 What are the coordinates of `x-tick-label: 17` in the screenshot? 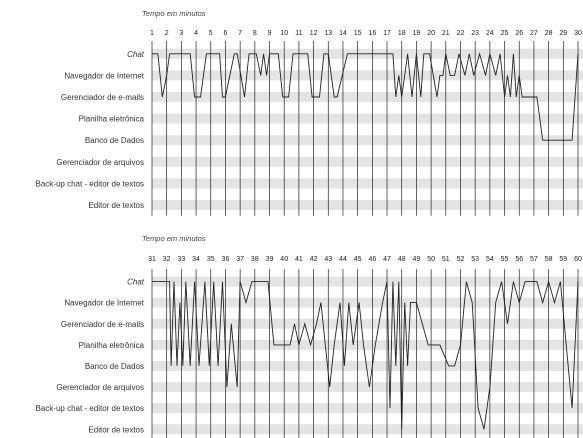 It's located at (387, 33).